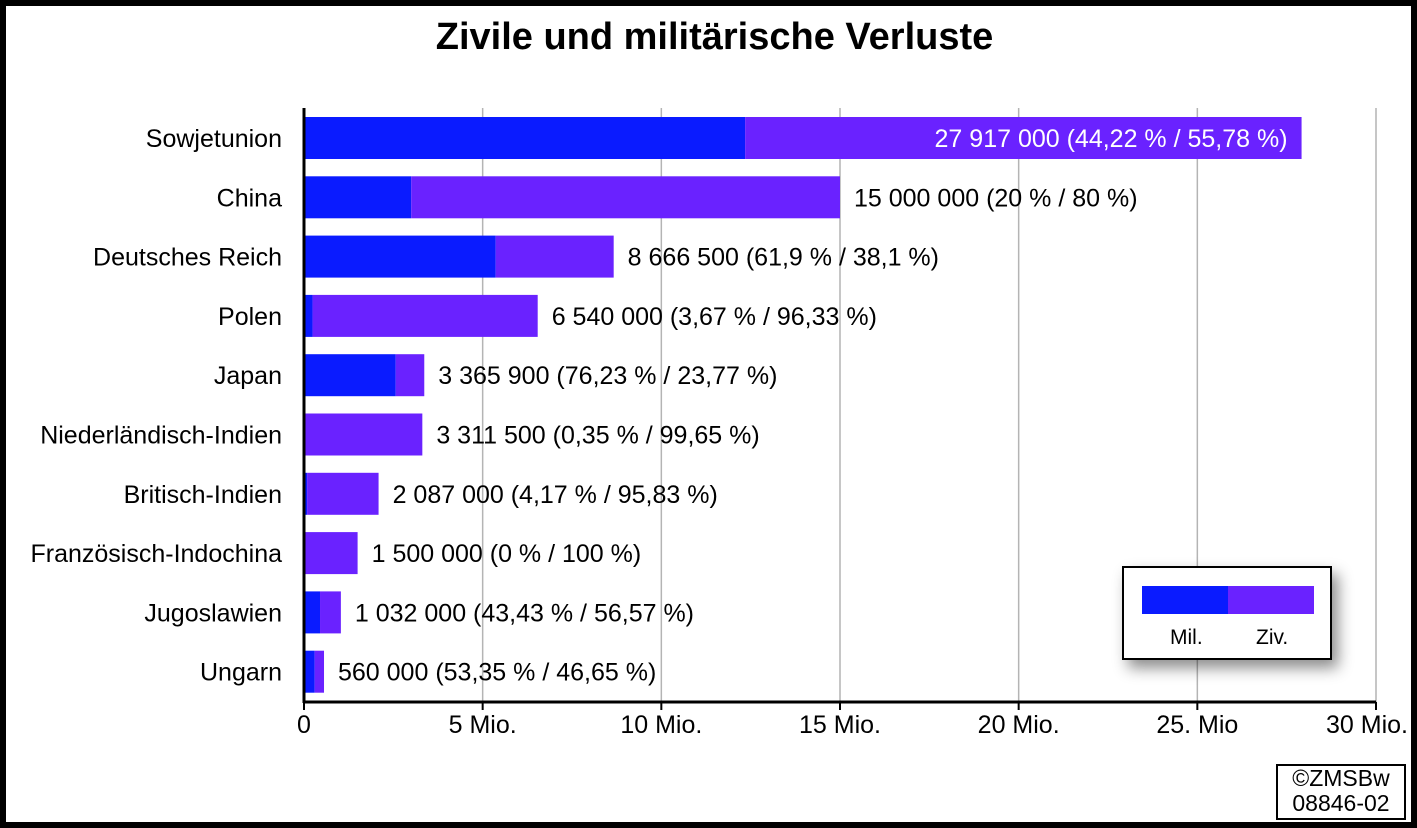 The height and width of the screenshot is (828, 1417). Describe the element at coordinates (597, 436) in the screenshot. I see `data-label: 3 311 500 (0,35 % / 99,65 %)` at that location.